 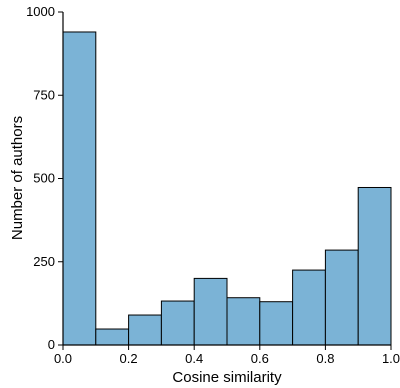 What do you see at coordinates (391, 358) in the screenshot?
I see `x-tick-label: 1.0` at bounding box center [391, 358].